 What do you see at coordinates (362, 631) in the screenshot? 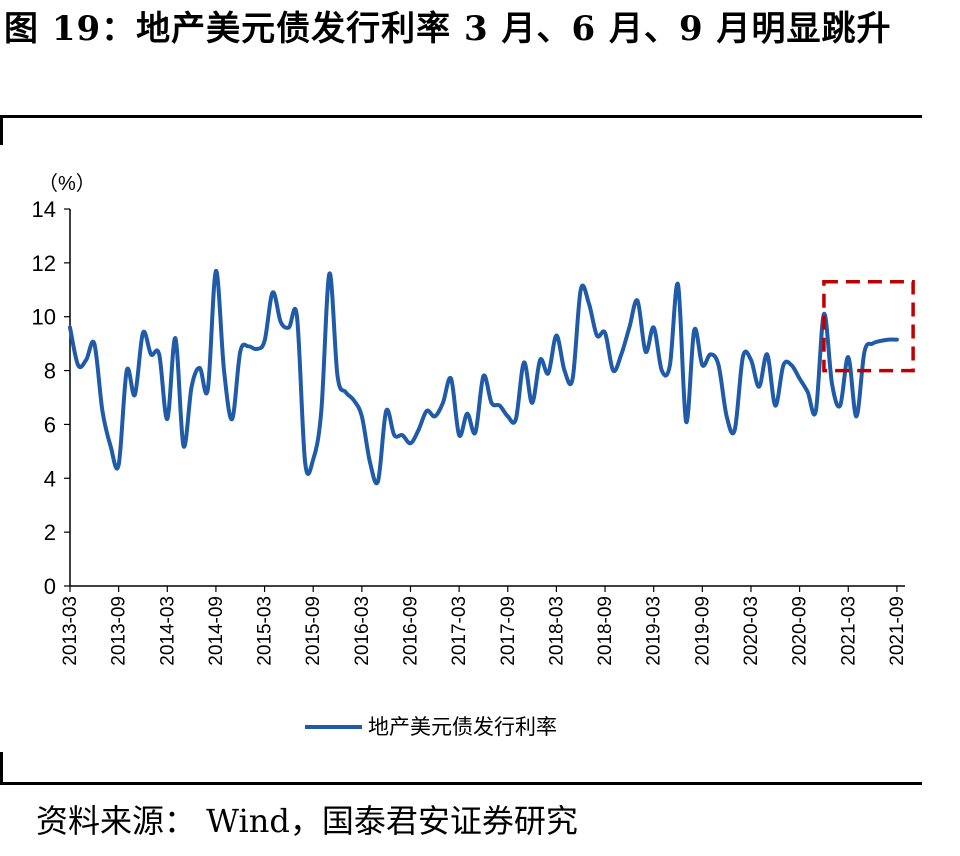
I see `x-tick-label: 2016-03` at bounding box center [362, 631].